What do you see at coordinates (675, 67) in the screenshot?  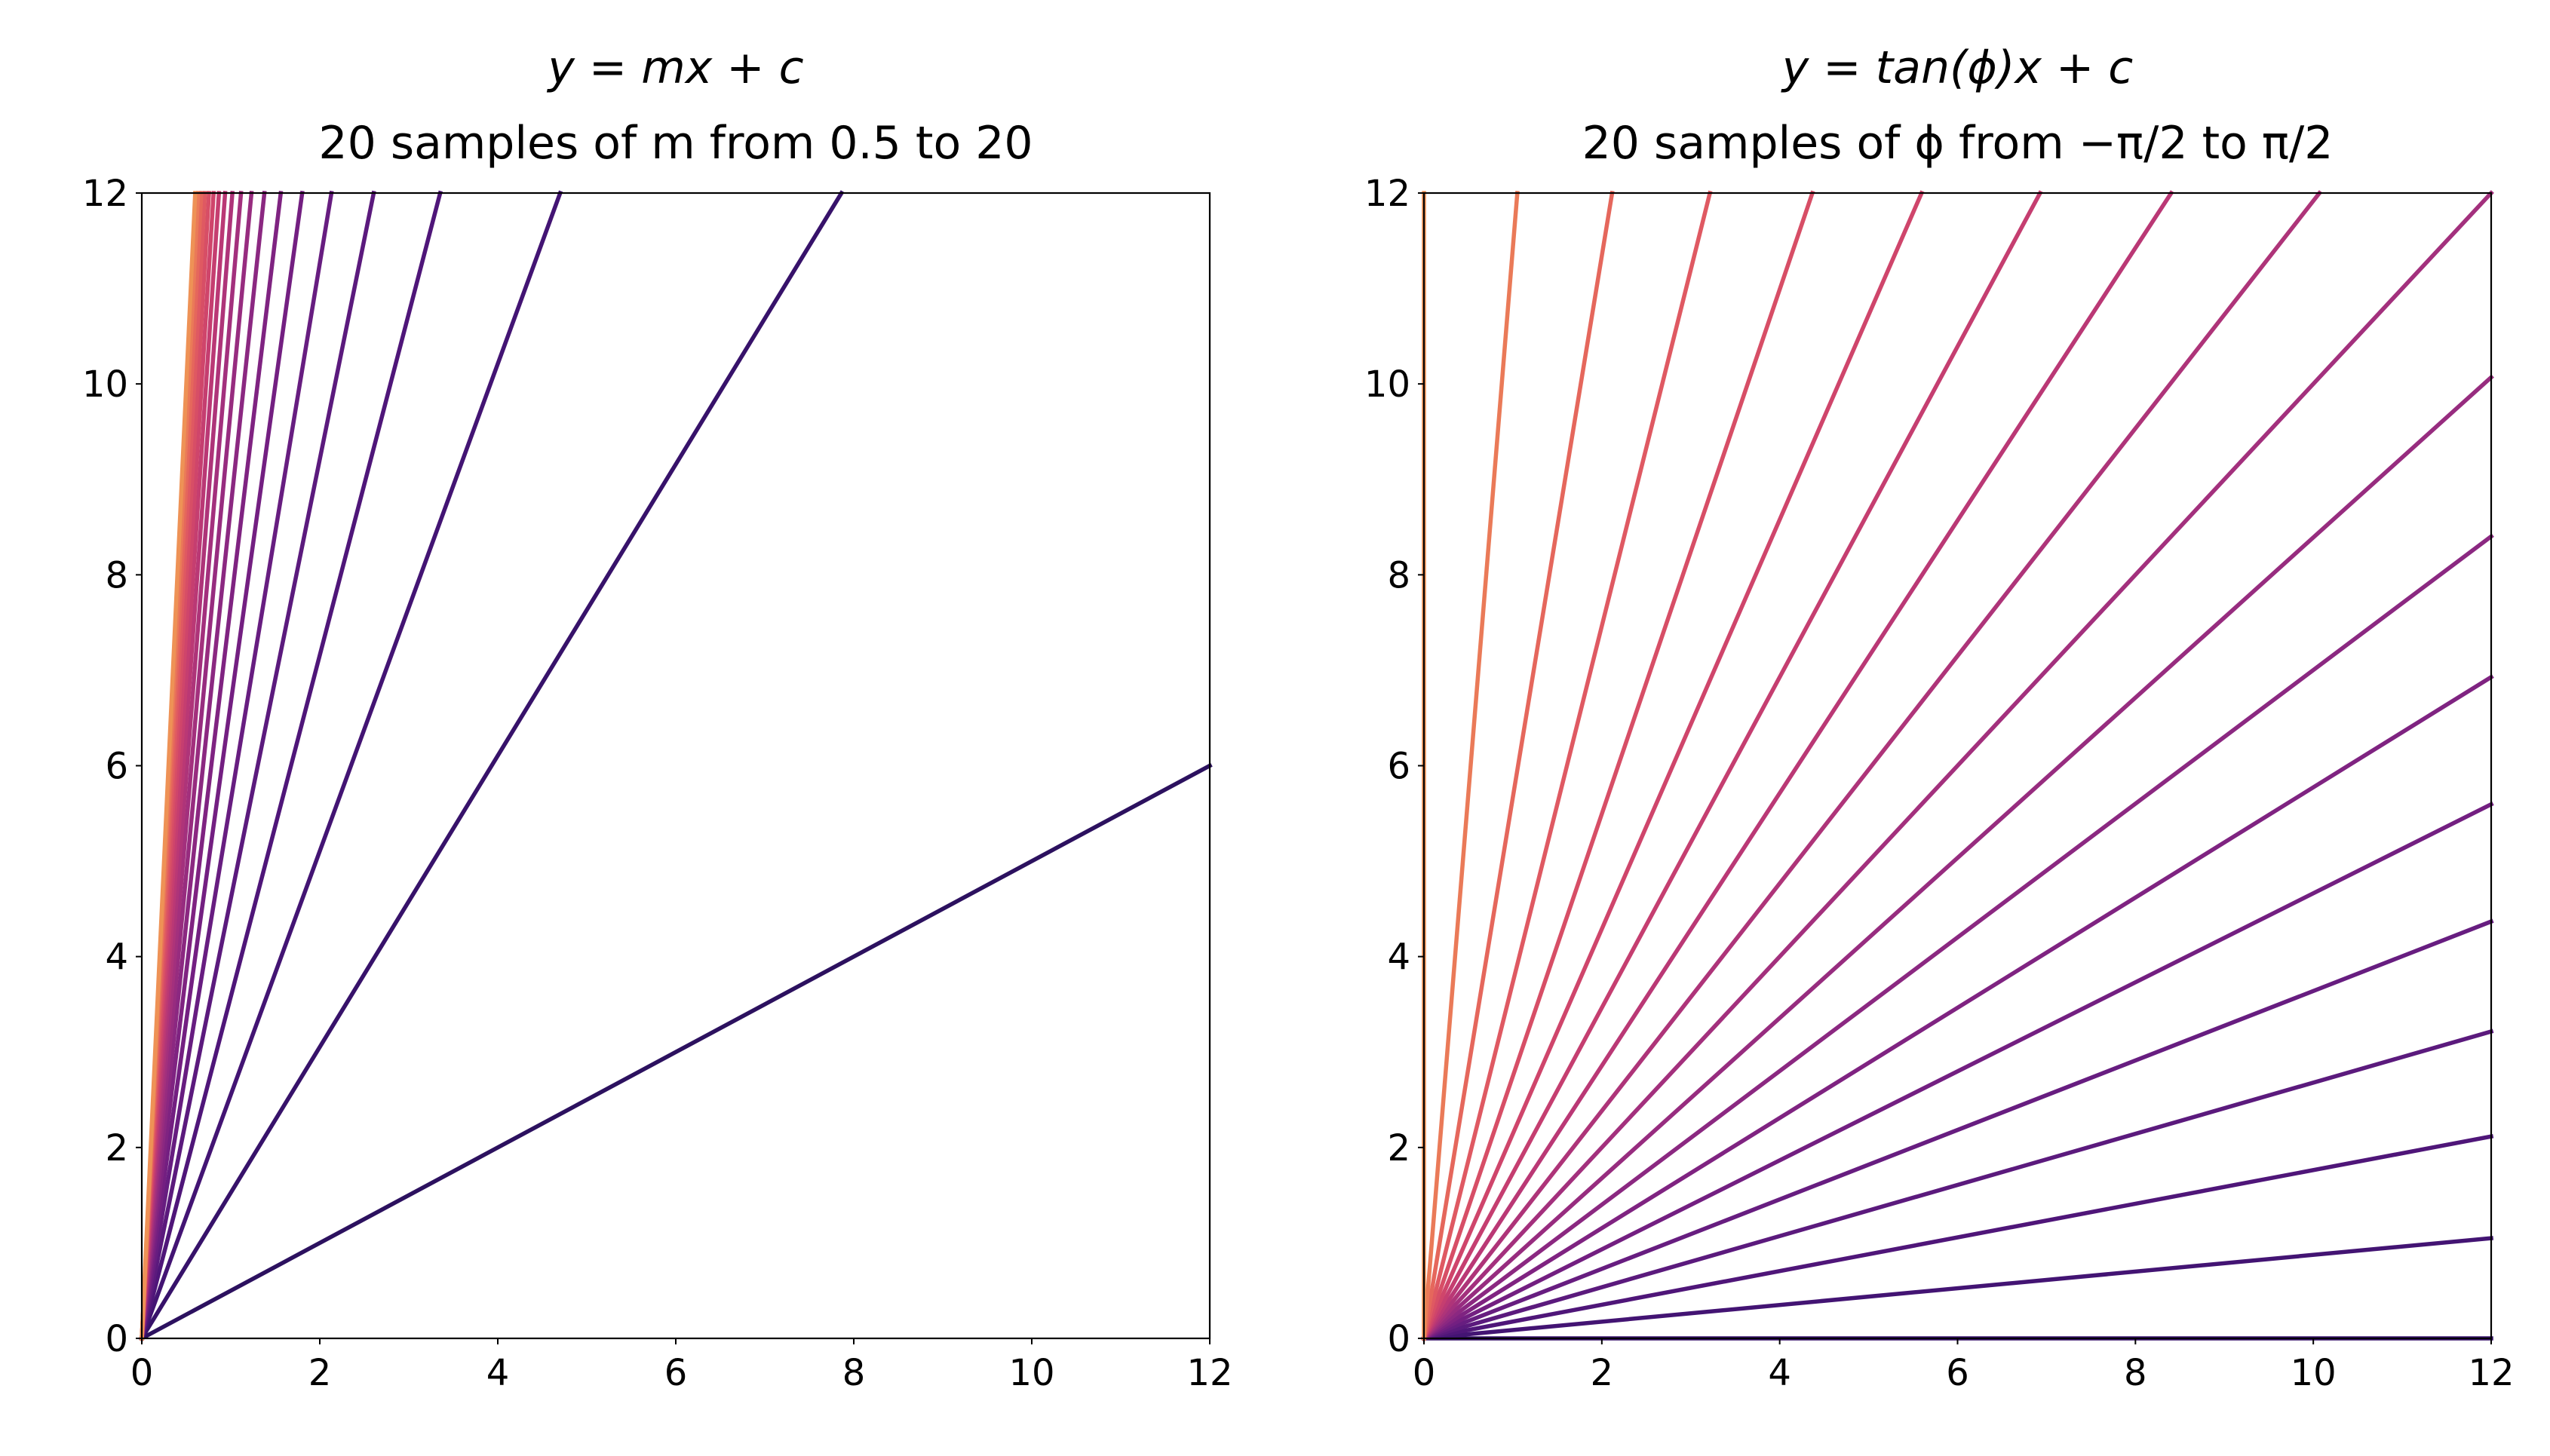 I see `chart-title: y = mx + c` at bounding box center [675, 67].